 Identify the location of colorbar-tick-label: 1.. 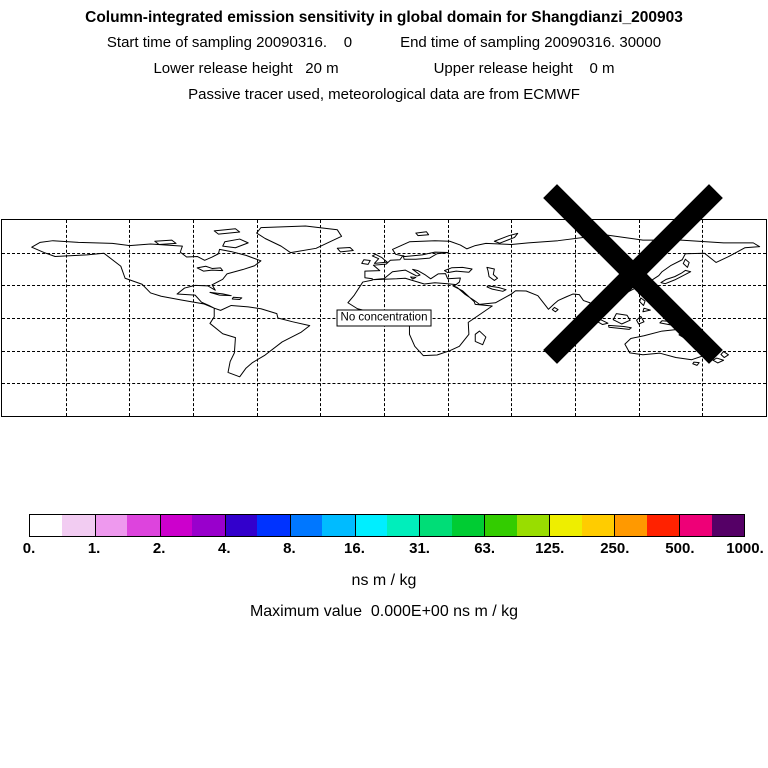
(94, 548).